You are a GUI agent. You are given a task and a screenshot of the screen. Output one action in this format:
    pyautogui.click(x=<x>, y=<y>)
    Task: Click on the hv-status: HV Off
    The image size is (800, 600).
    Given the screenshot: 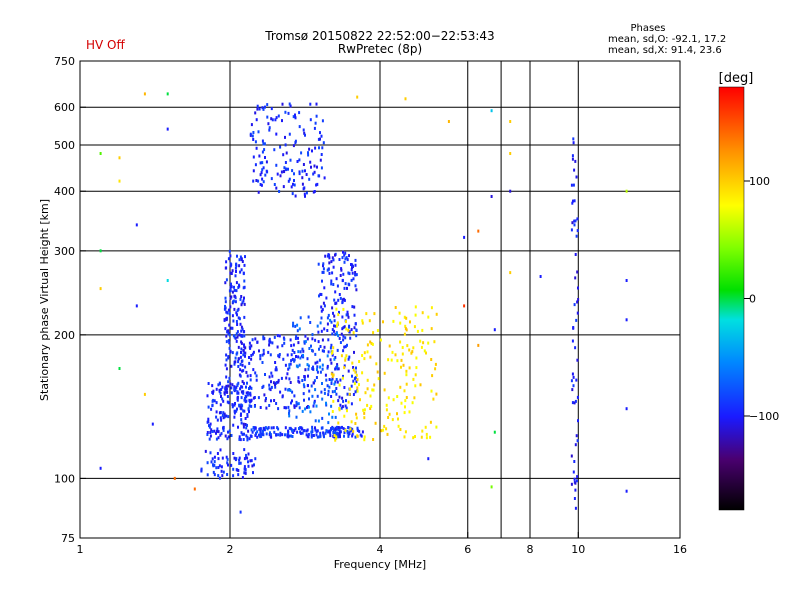 What is the action you would take?
    pyautogui.click(x=105, y=45)
    